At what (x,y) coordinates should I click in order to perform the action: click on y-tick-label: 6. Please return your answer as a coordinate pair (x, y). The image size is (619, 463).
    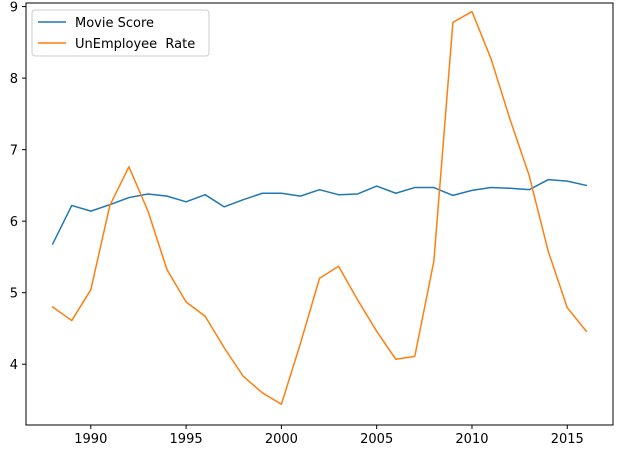
    Looking at the image, I should click on (14, 222).